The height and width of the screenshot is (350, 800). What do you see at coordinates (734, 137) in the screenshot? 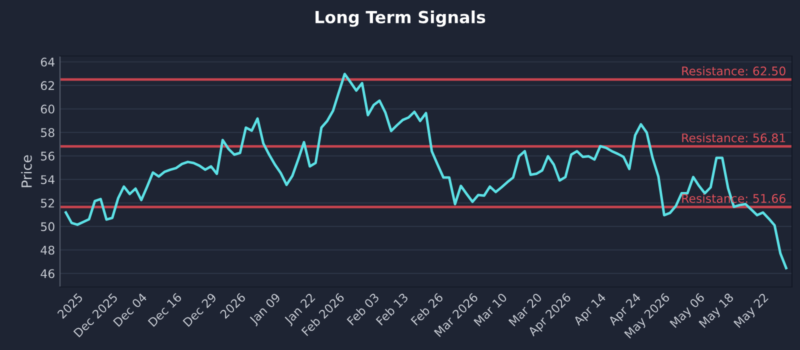
I see `ref-line-label: Resistance: 56.81` at bounding box center [734, 137].